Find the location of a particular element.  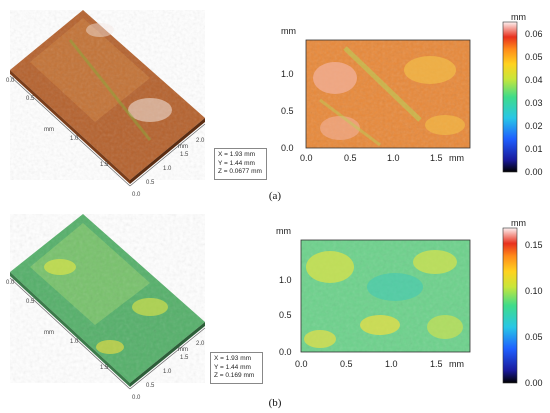

colorbar-tick: 0.15 is located at coordinates (534, 245).